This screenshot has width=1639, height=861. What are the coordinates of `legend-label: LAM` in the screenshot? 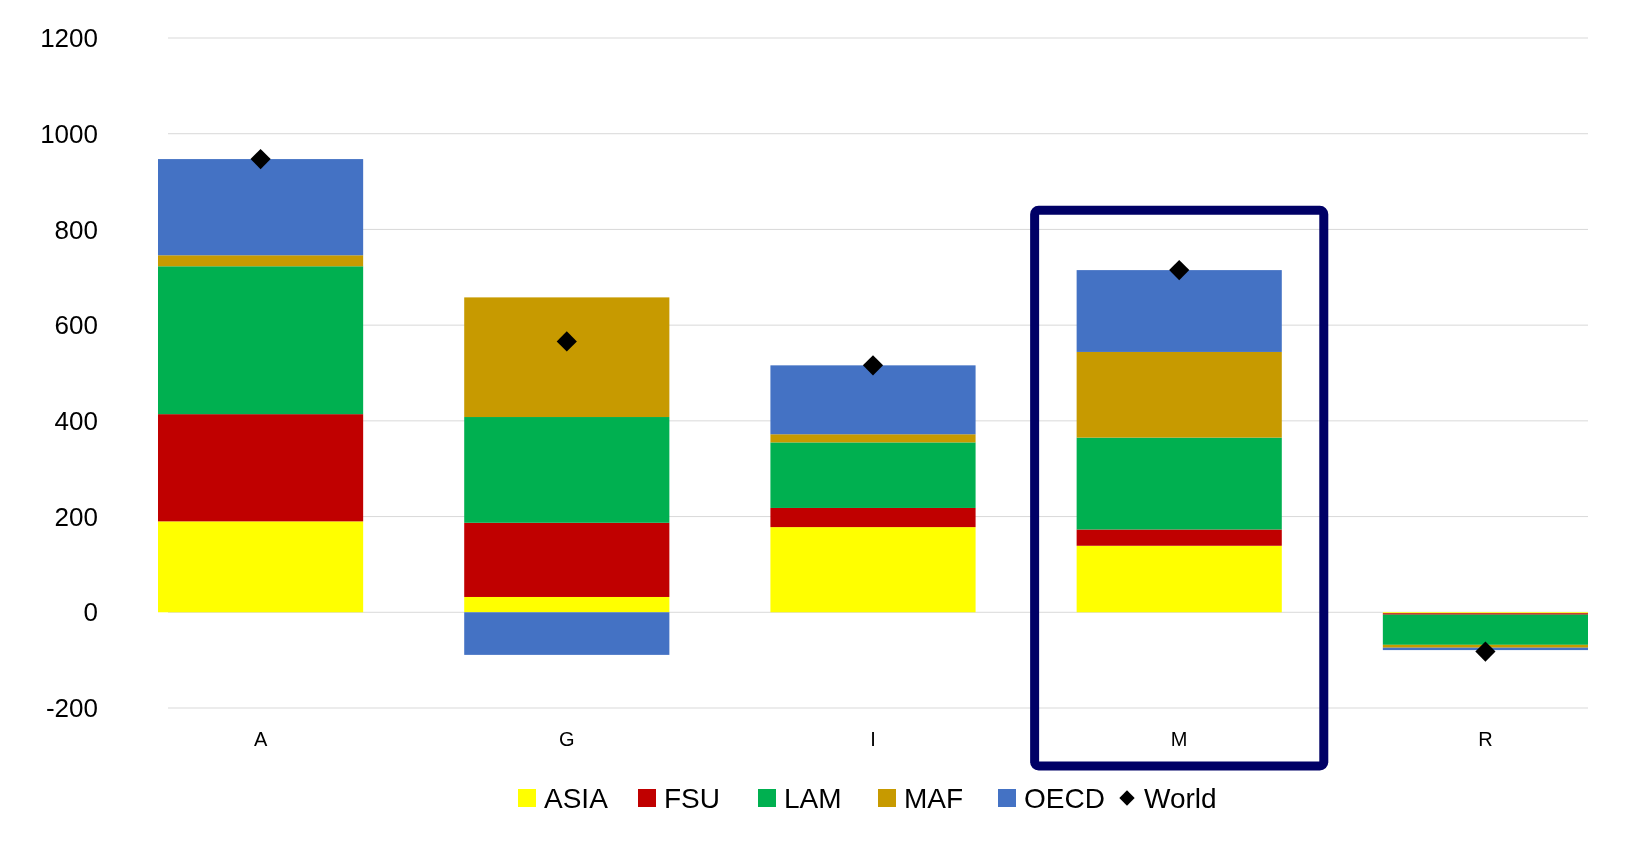 It's located at (813, 798).